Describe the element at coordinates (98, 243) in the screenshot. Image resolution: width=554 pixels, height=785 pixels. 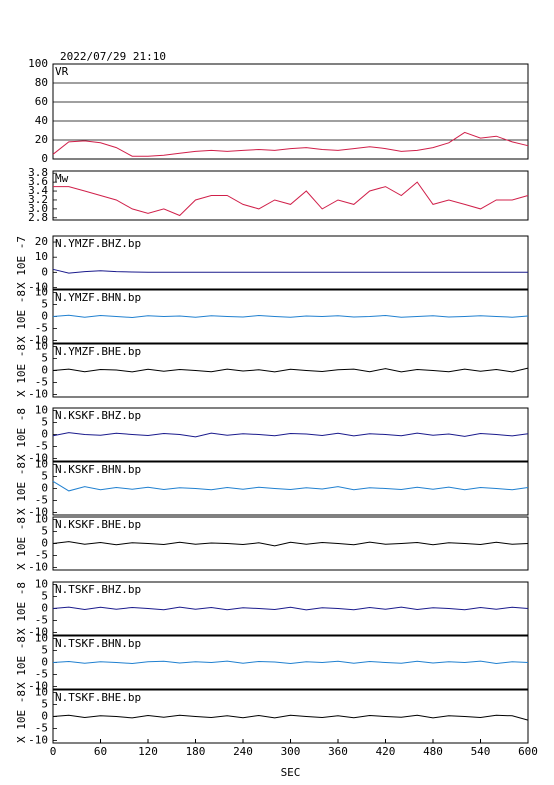
I see `panel-label: N.YMZF.BHZ.bp` at that location.